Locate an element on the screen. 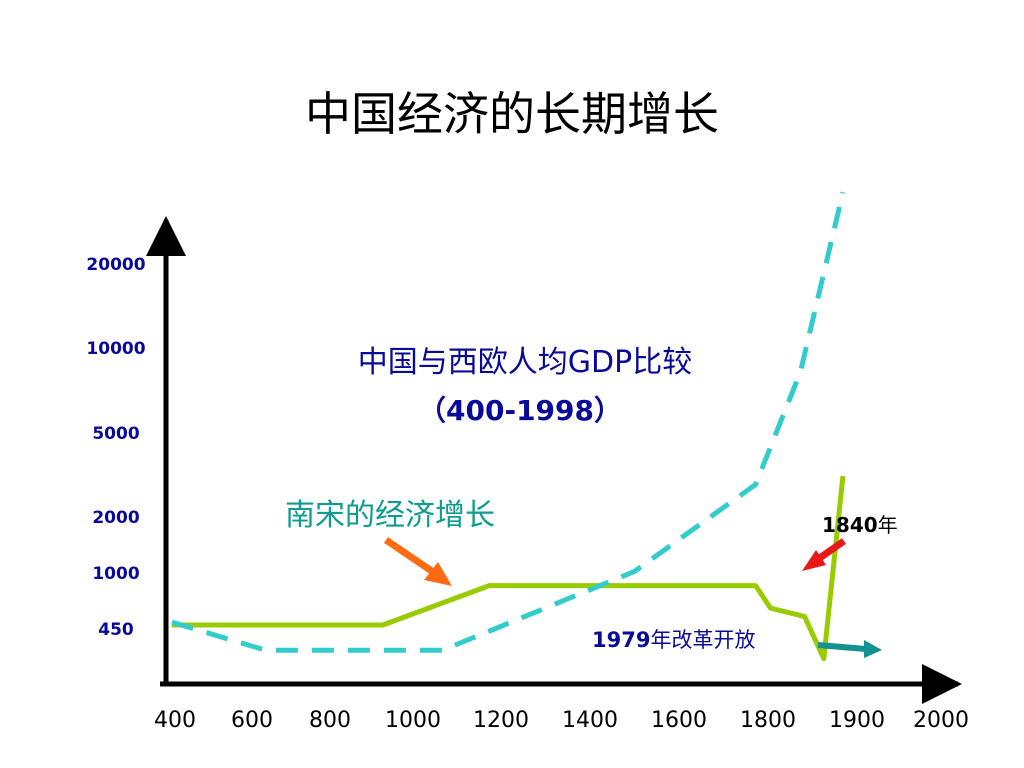  x-tick-labels: 400 600 800 1000 1200 1400 1600 1800 1900 2000 is located at coordinates (561, 720).